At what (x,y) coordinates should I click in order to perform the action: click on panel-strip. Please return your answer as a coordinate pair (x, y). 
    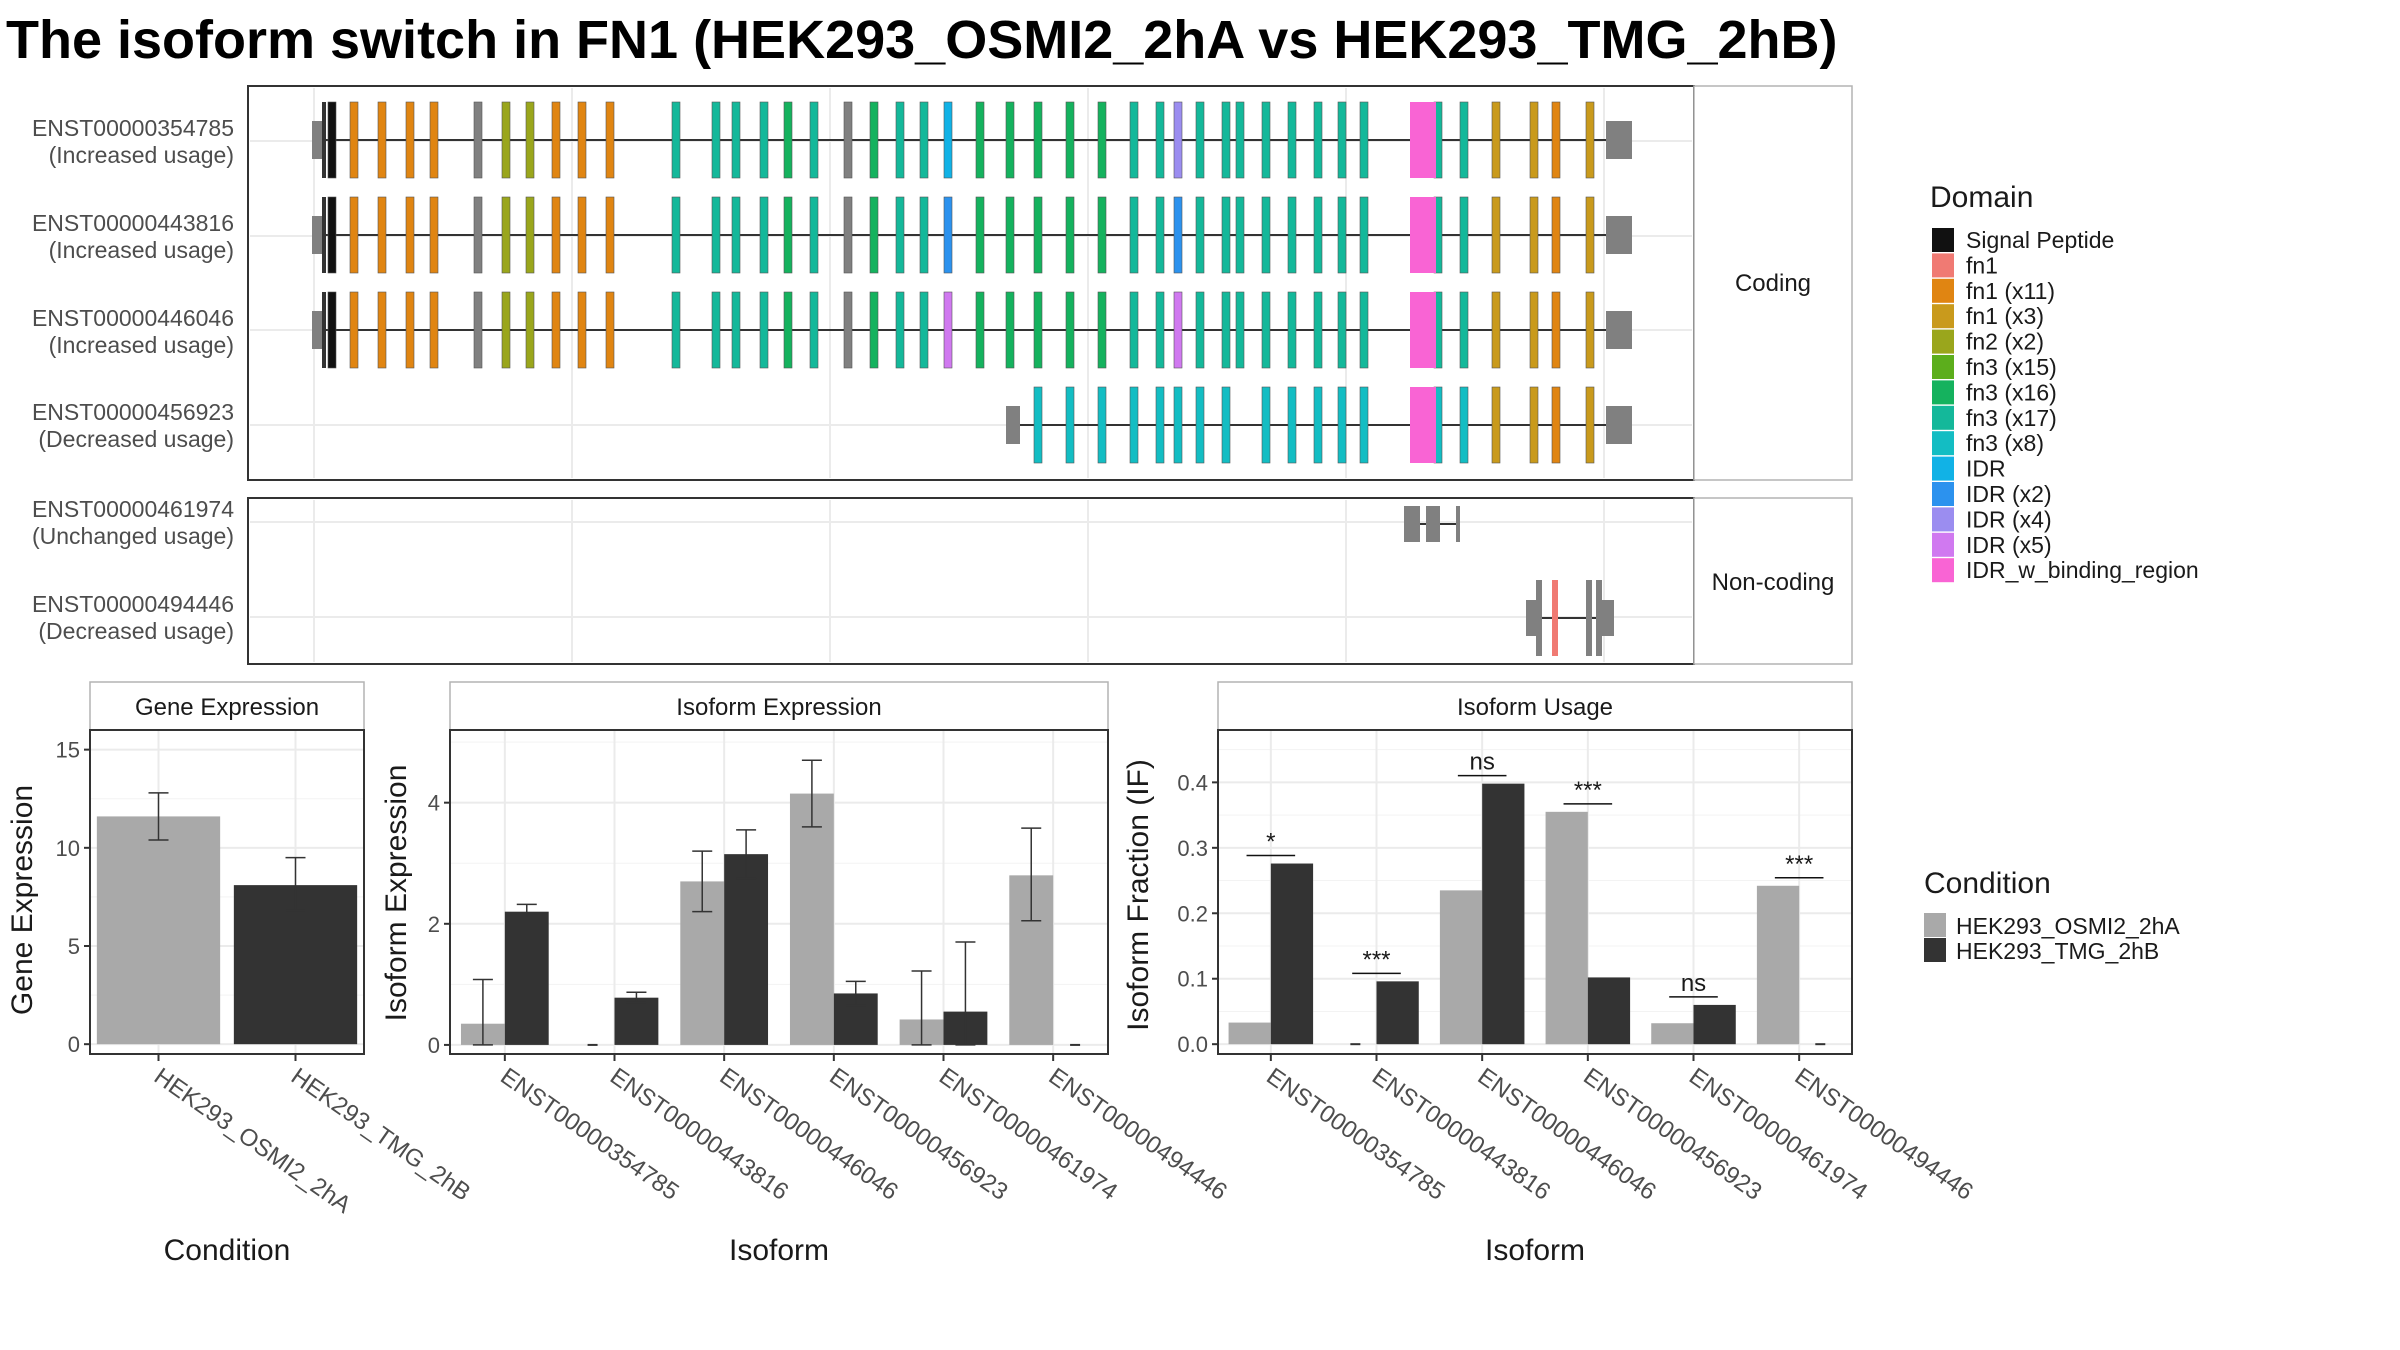
    Looking at the image, I should click on (227, 706).